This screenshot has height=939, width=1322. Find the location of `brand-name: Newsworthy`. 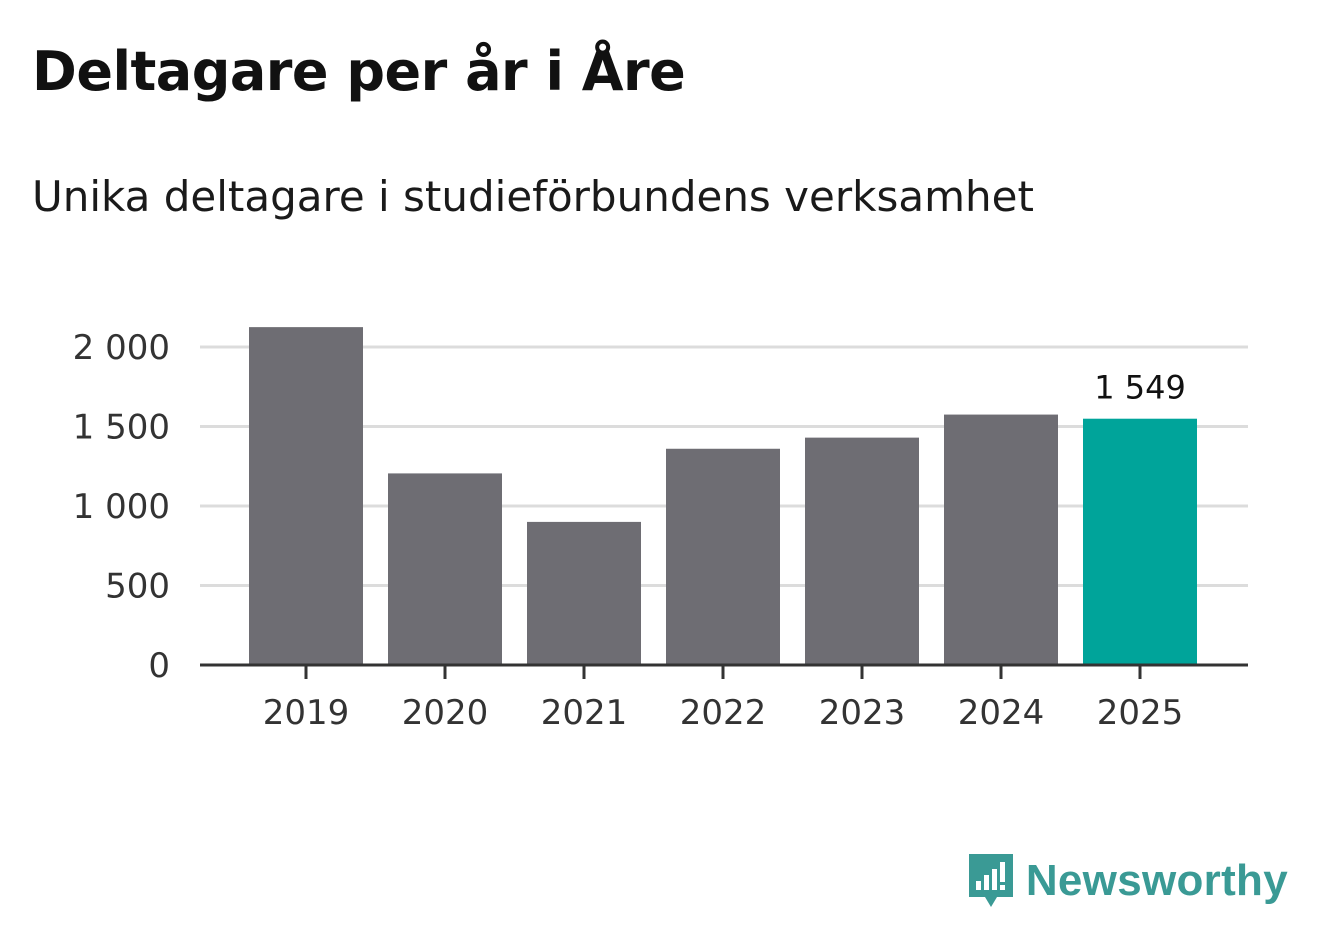

brand-name: Newsworthy is located at coordinates (1156, 880).